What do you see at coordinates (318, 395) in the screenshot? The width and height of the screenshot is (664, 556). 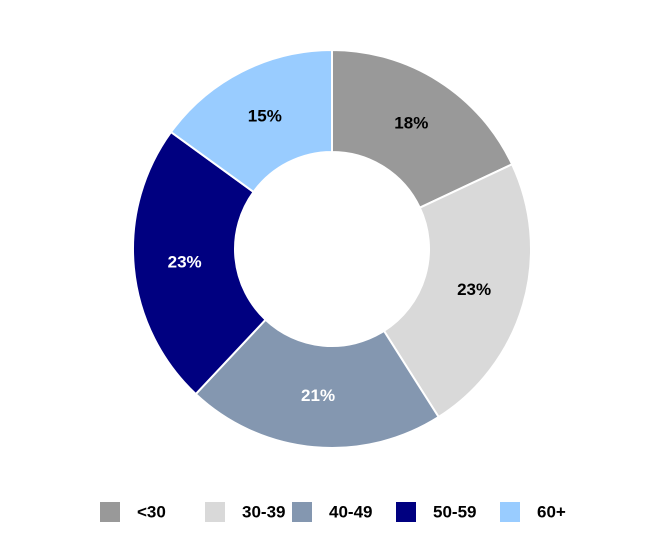 I see `data-label: 21%` at bounding box center [318, 395].